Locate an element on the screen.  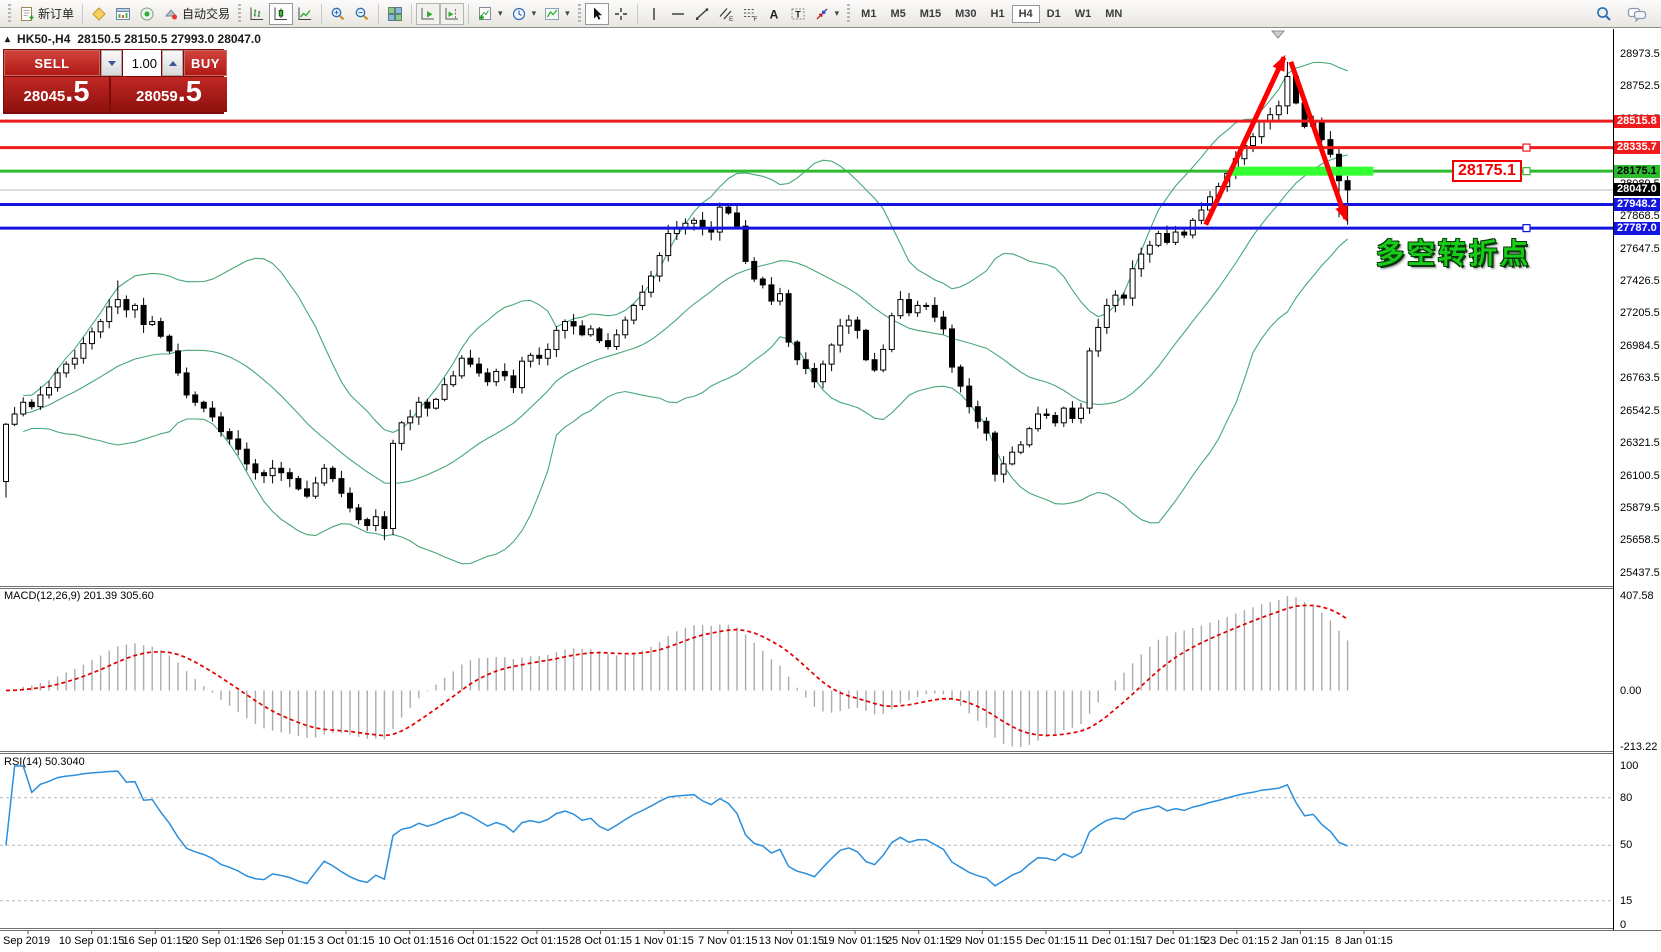
date-label: 23 Dec 01:15 is located at coordinates (1237, 941).